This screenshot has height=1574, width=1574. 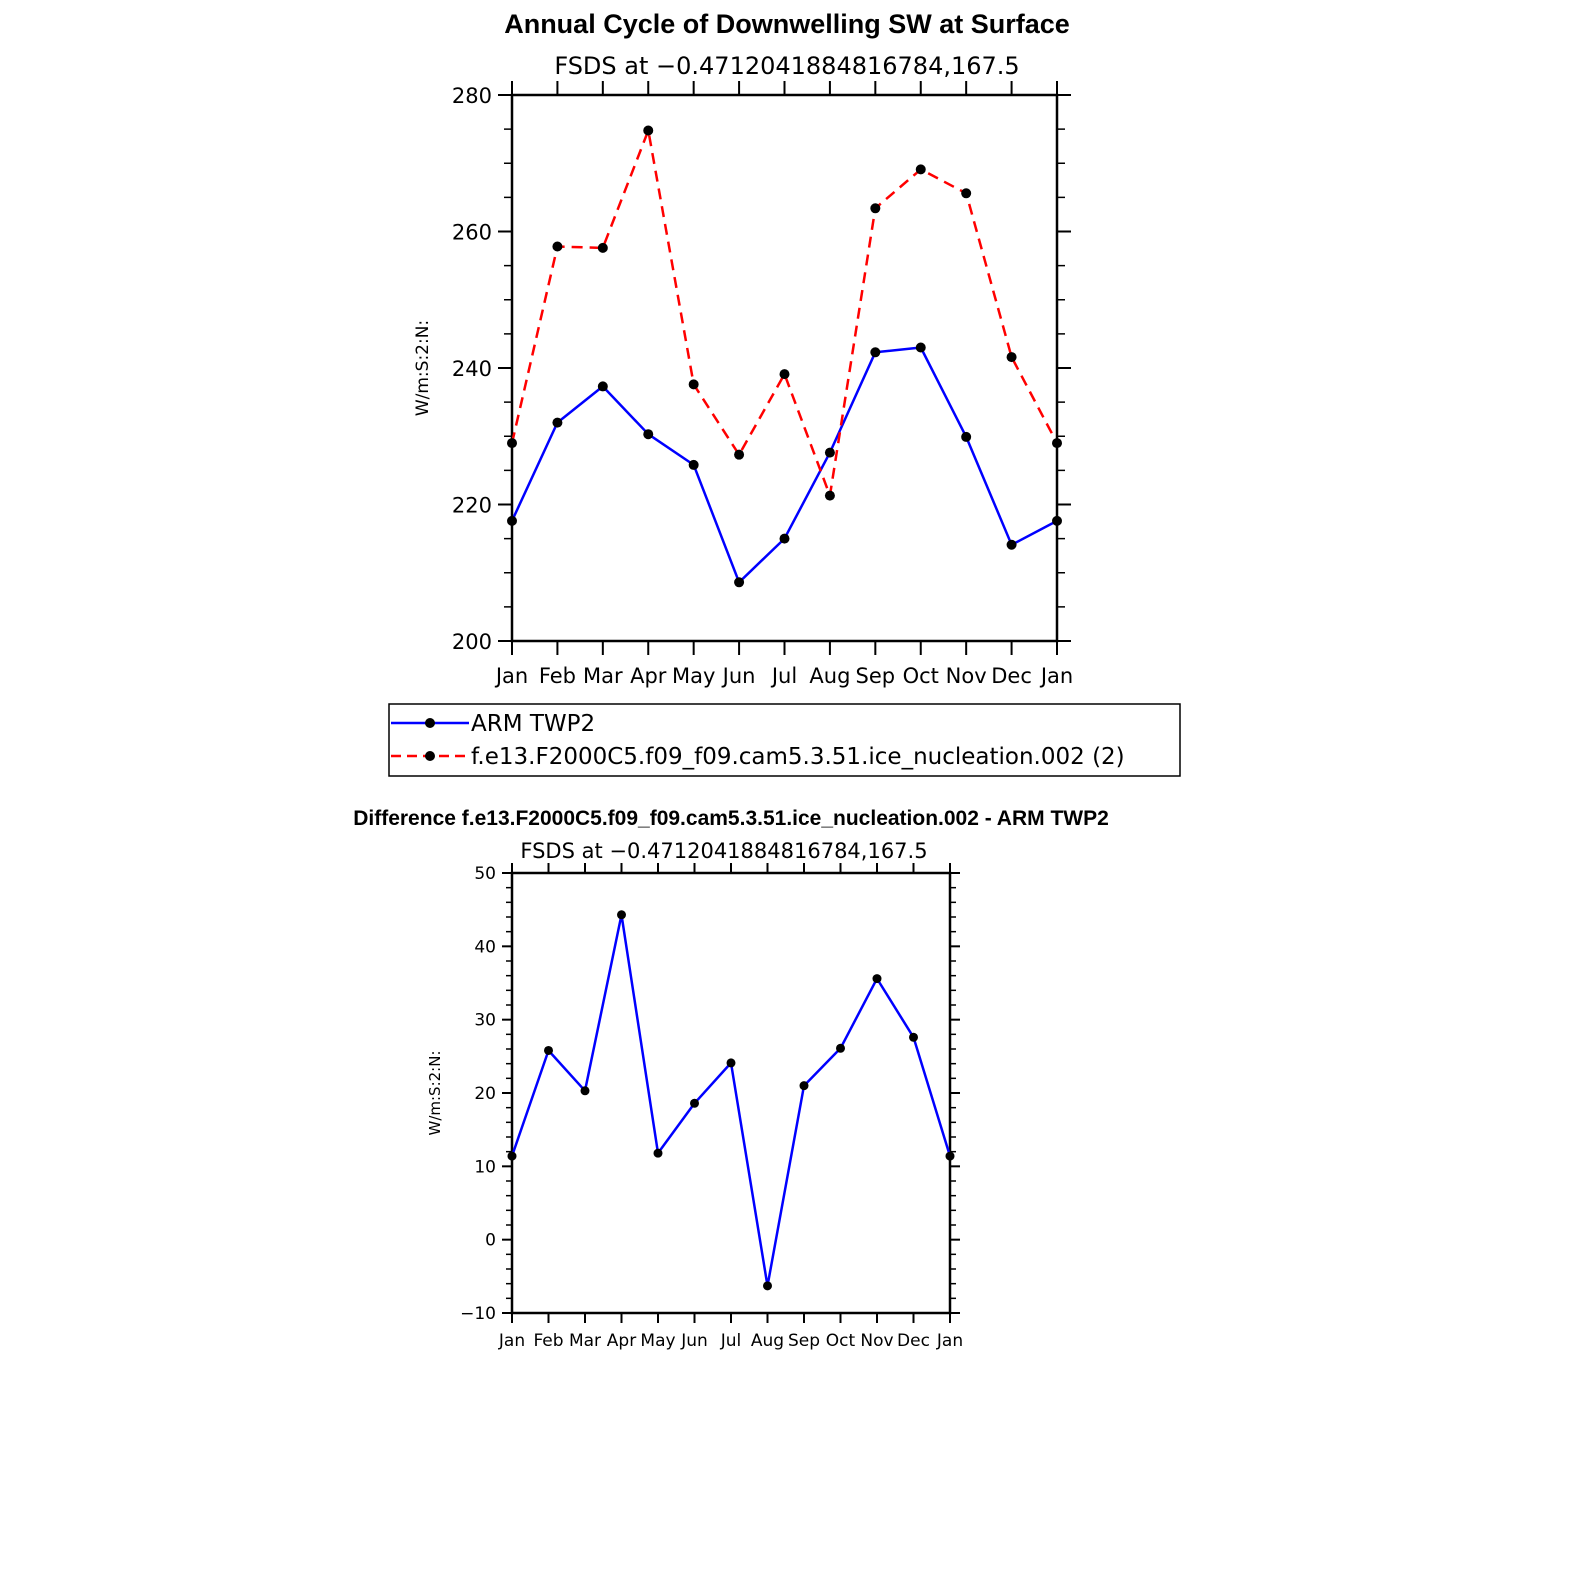 I want to click on series-layer, so click(x=784, y=356).